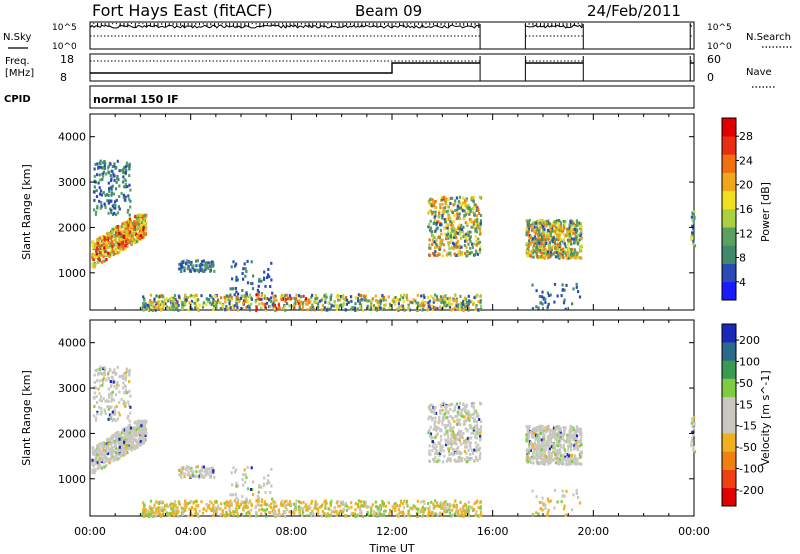 The height and width of the screenshot is (554, 800). Describe the element at coordinates (714, 59) in the screenshot. I see `nave-tick-high: 60` at that location.